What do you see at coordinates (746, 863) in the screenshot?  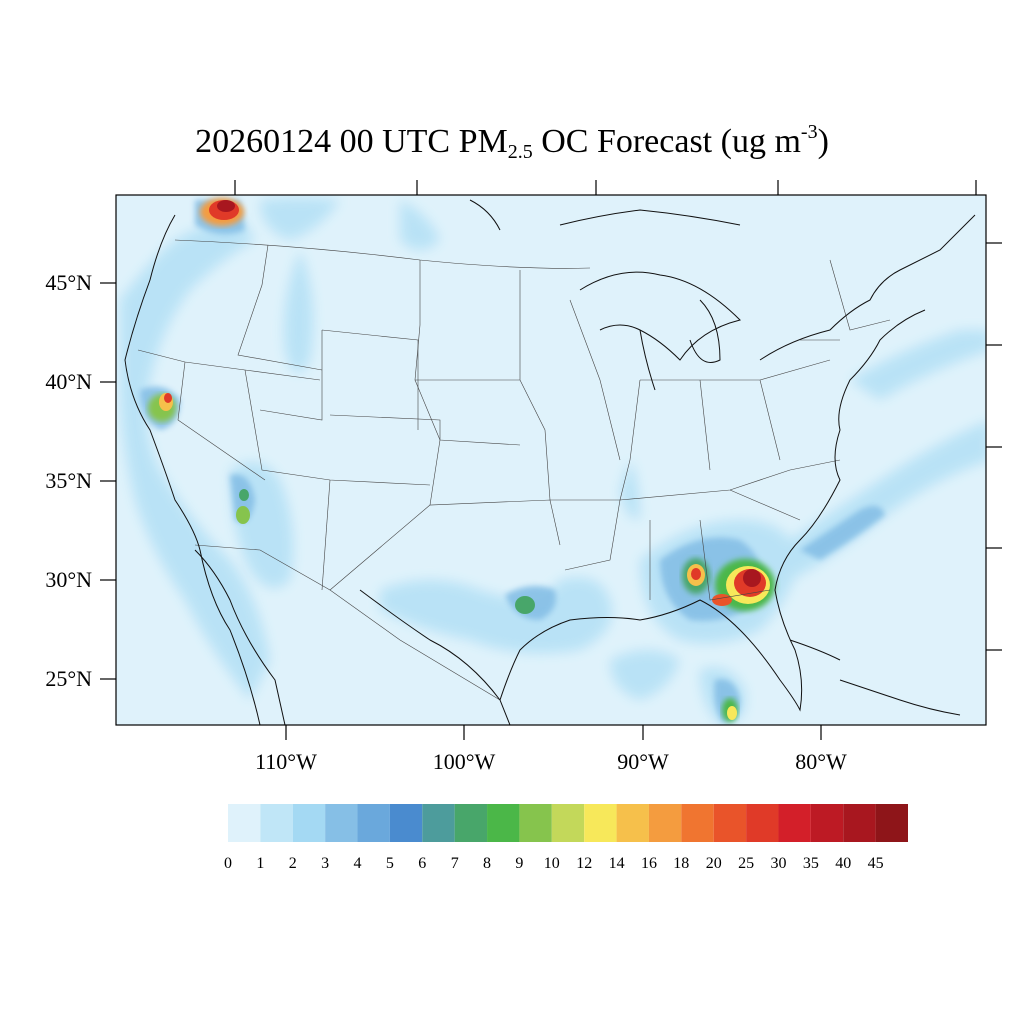 I see `colorbar-tick-label: 25` at bounding box center [746, 863].